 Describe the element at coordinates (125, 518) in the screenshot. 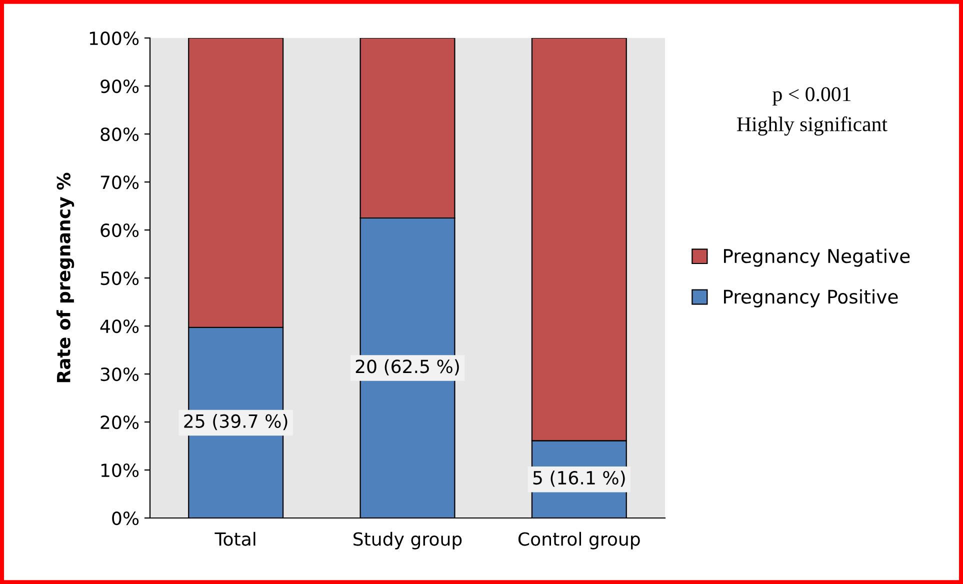

I see `y-tick-label: 0%` at that location.